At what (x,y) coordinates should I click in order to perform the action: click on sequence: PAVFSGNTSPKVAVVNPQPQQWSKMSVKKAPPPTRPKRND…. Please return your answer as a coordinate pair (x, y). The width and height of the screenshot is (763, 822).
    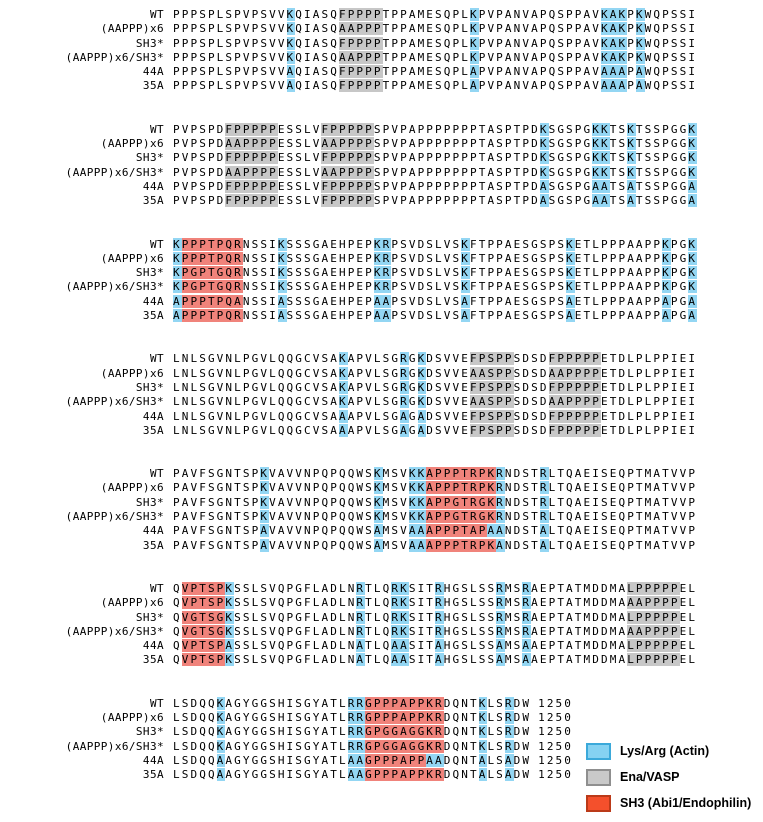
    Looking at the image, I should click on (435, 474).